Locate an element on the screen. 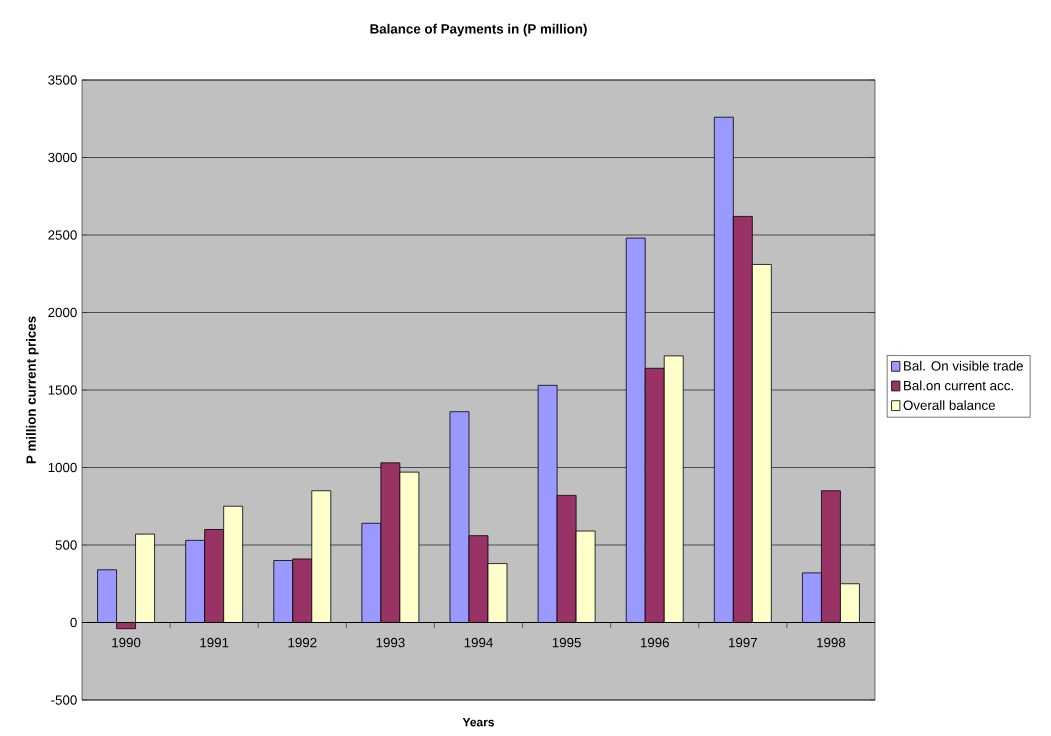  x-tick-label: 1990 is located at coordinates (126, 642).